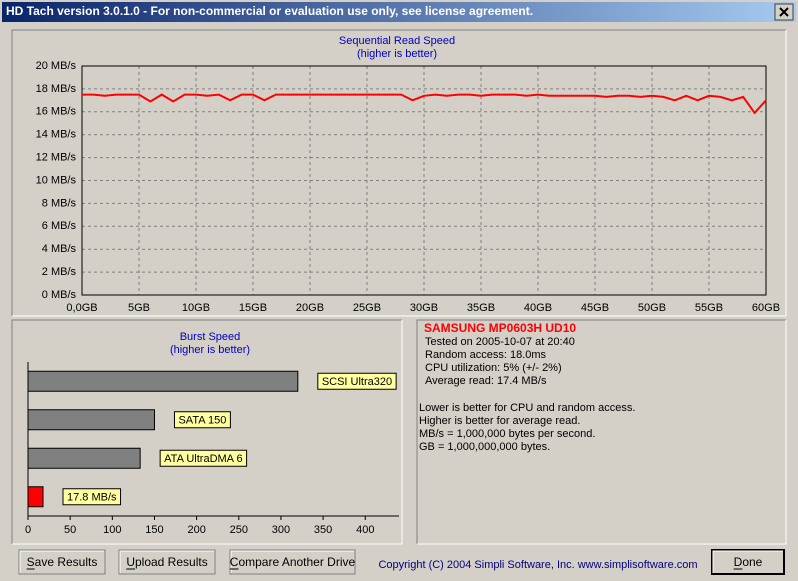 This screenshot has width=798, height=581. Describe the element at coordinates (323, 530) in the screenshot. I see `x-tick-label: 350` at that location.